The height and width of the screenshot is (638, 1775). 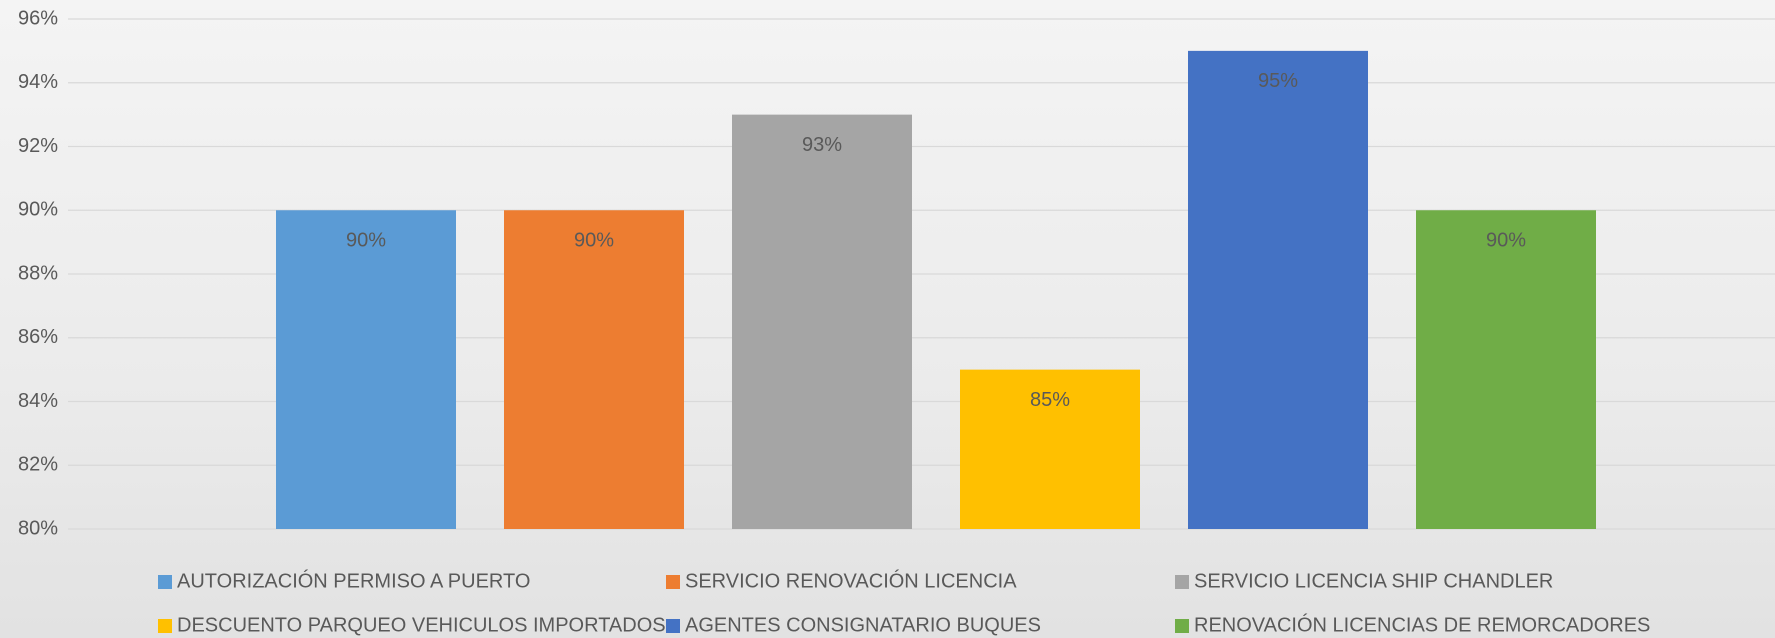 What do you see at coordinates (863, 625) in the screenshot?
I see `legend-label: AGENTES CONSIGNATARIO BUQUES` at bounding box center [863, 625].